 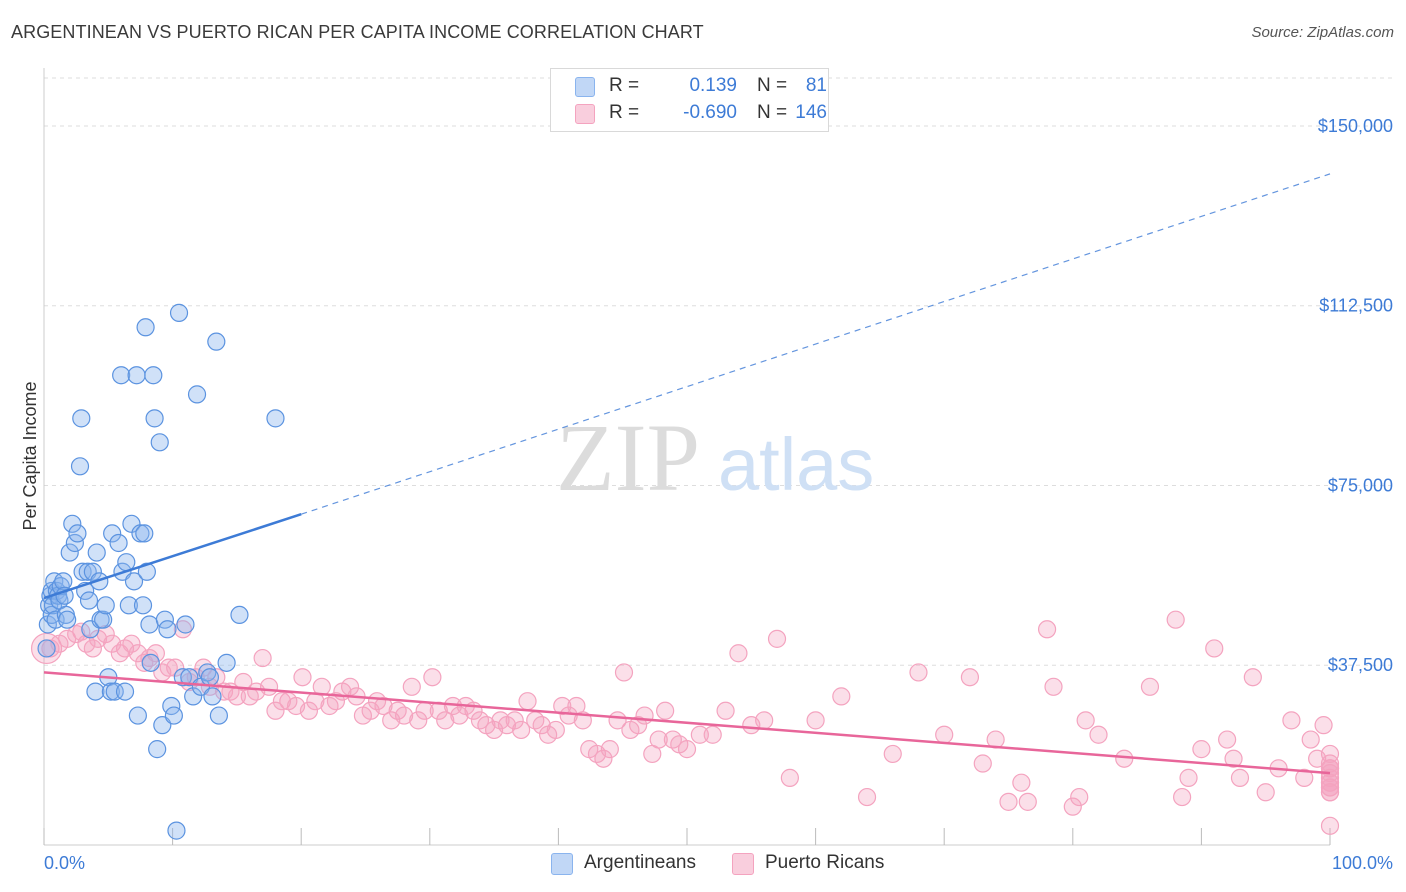 What do you see at coordinates (811, 112) in the screenshot?
I see `n-value: 146` at bounding box center [811, 112].